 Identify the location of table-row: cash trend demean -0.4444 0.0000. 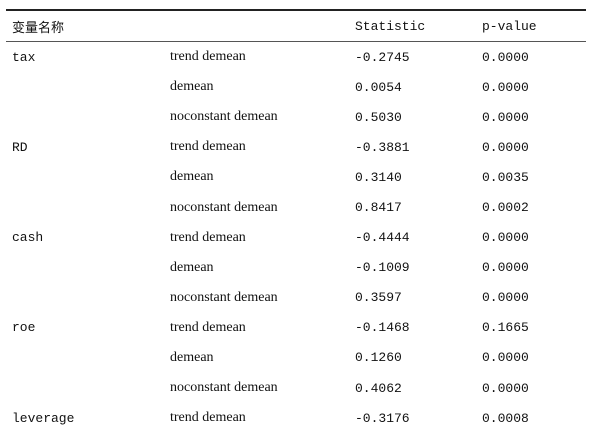
(296, 238).